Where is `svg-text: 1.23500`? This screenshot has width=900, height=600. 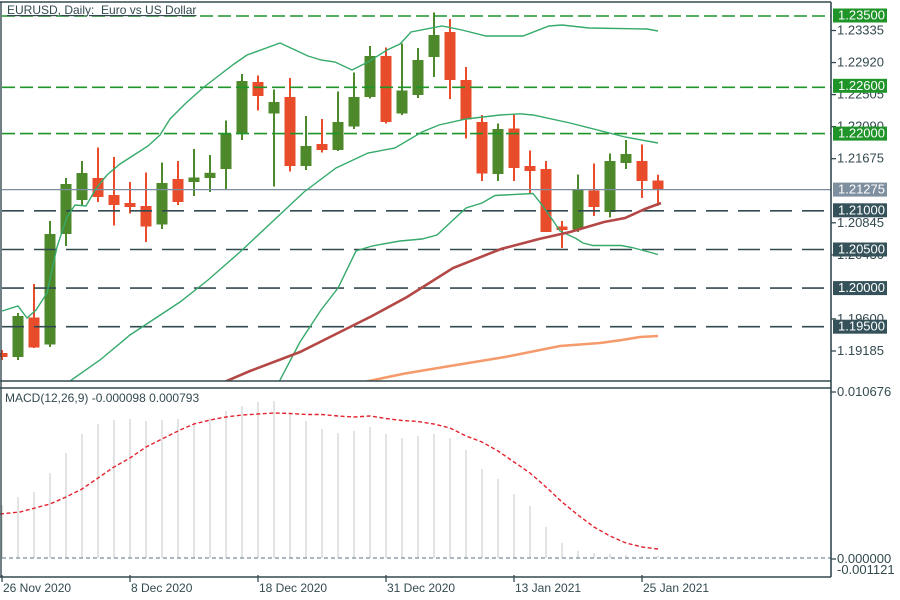 svg-text: 1.23500 is located at coordinates (861, 15).